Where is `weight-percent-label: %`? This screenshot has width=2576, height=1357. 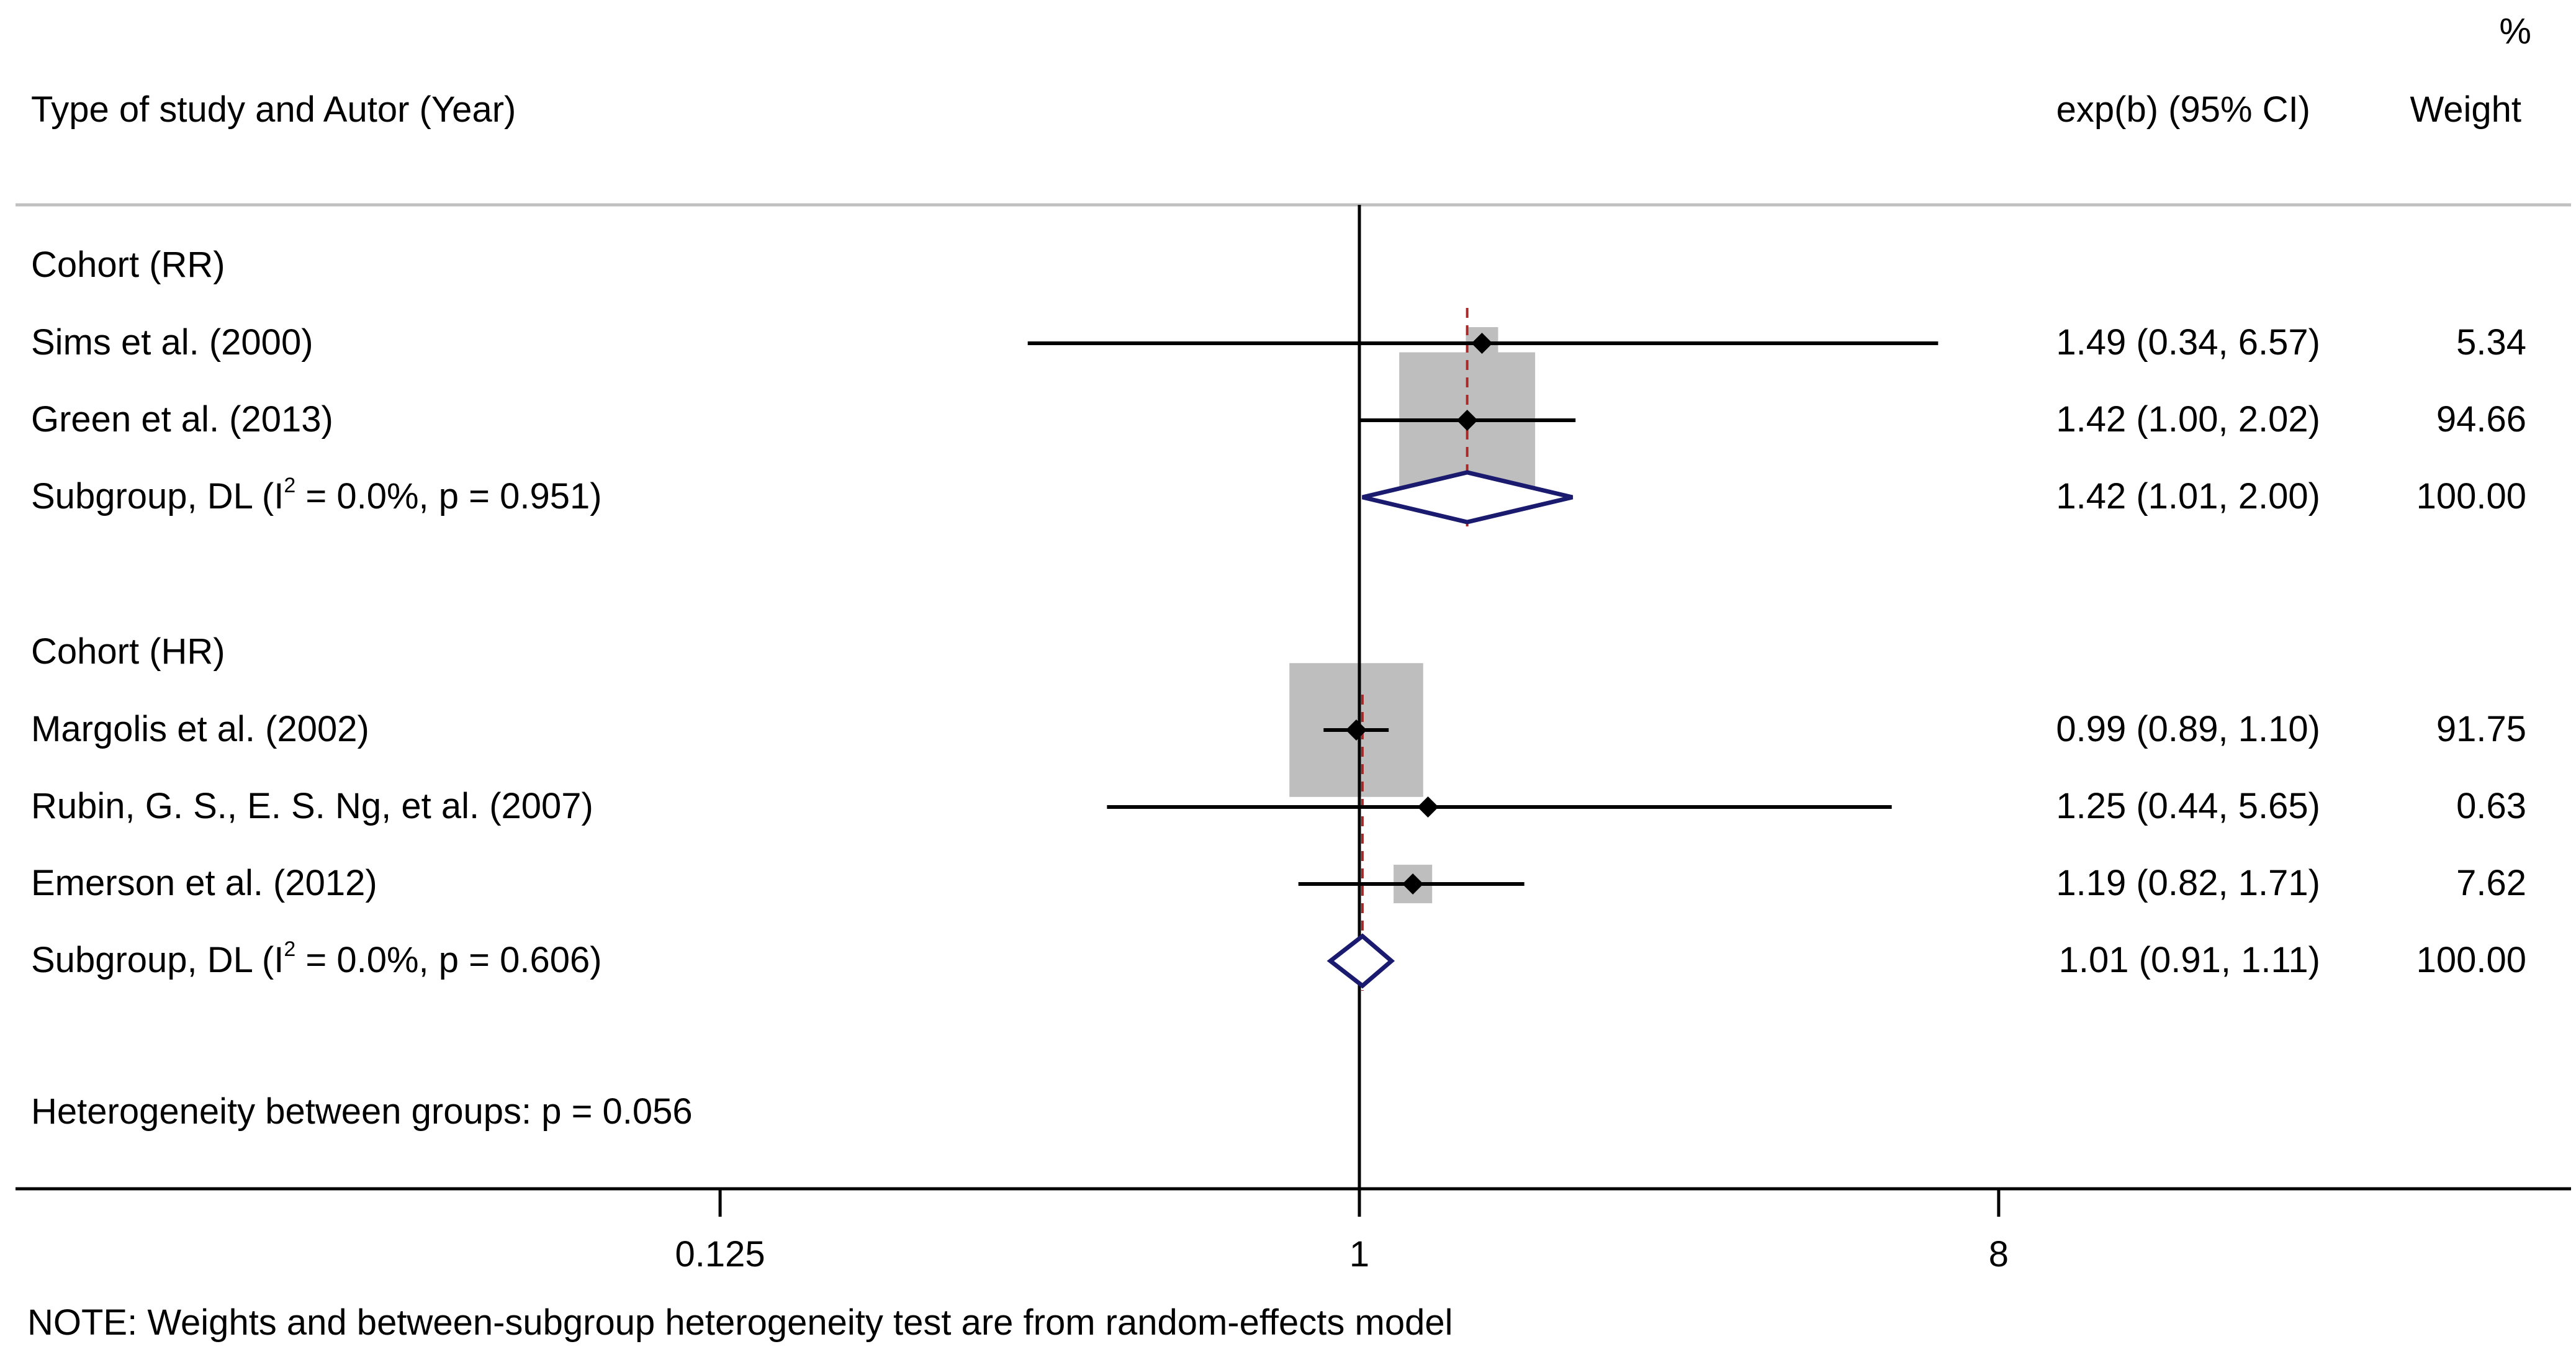 weight-percent-label: % is located at coordinates (2515, 31).